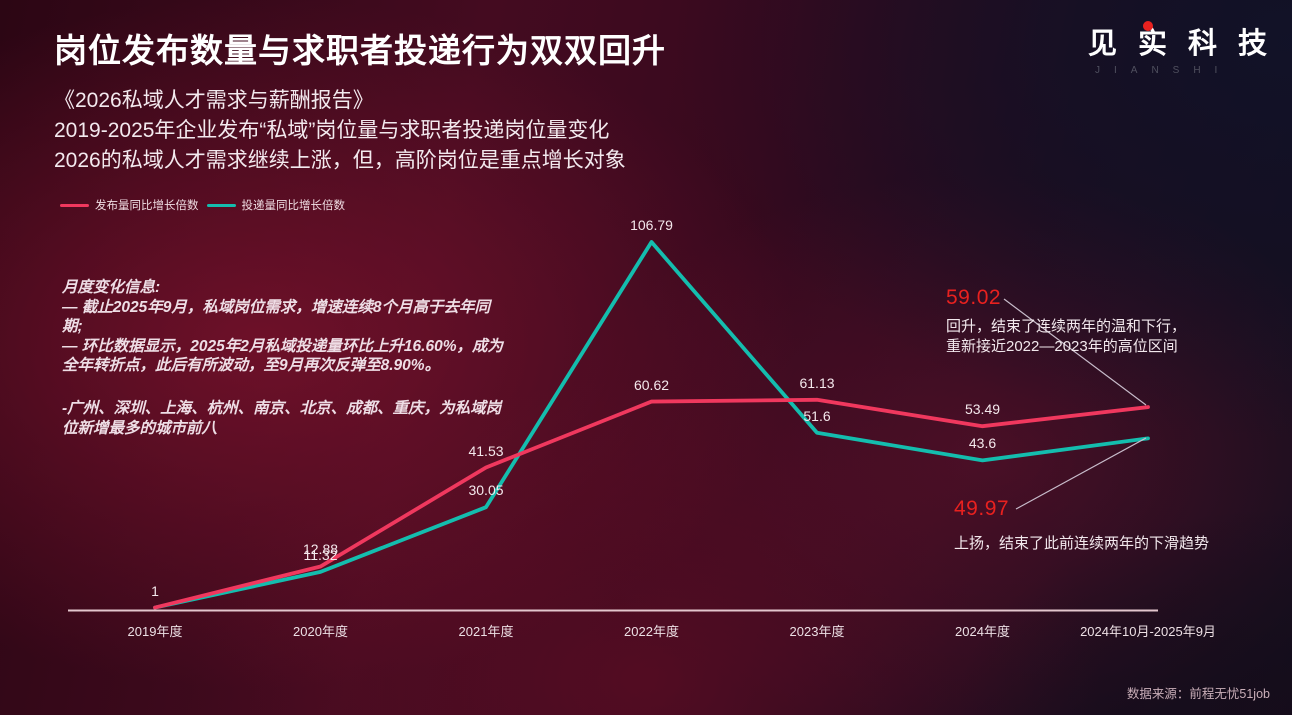  Describe the element at coordinates (282, 418) in the screenshot. I see `cities-note: -广州、深圳、上海、杭州、南京、北京、成都、重庆，为私域岗位新增最多的城市前八` at that location.